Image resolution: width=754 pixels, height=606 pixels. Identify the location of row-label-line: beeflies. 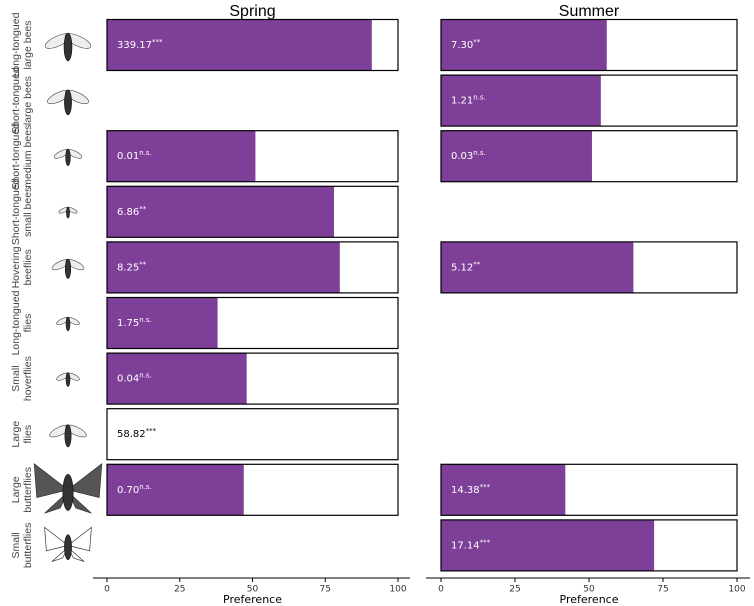
(28, 267).